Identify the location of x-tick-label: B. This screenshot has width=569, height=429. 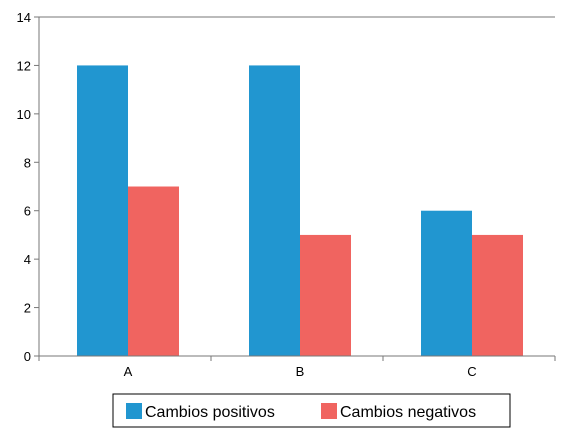
(300, 371).